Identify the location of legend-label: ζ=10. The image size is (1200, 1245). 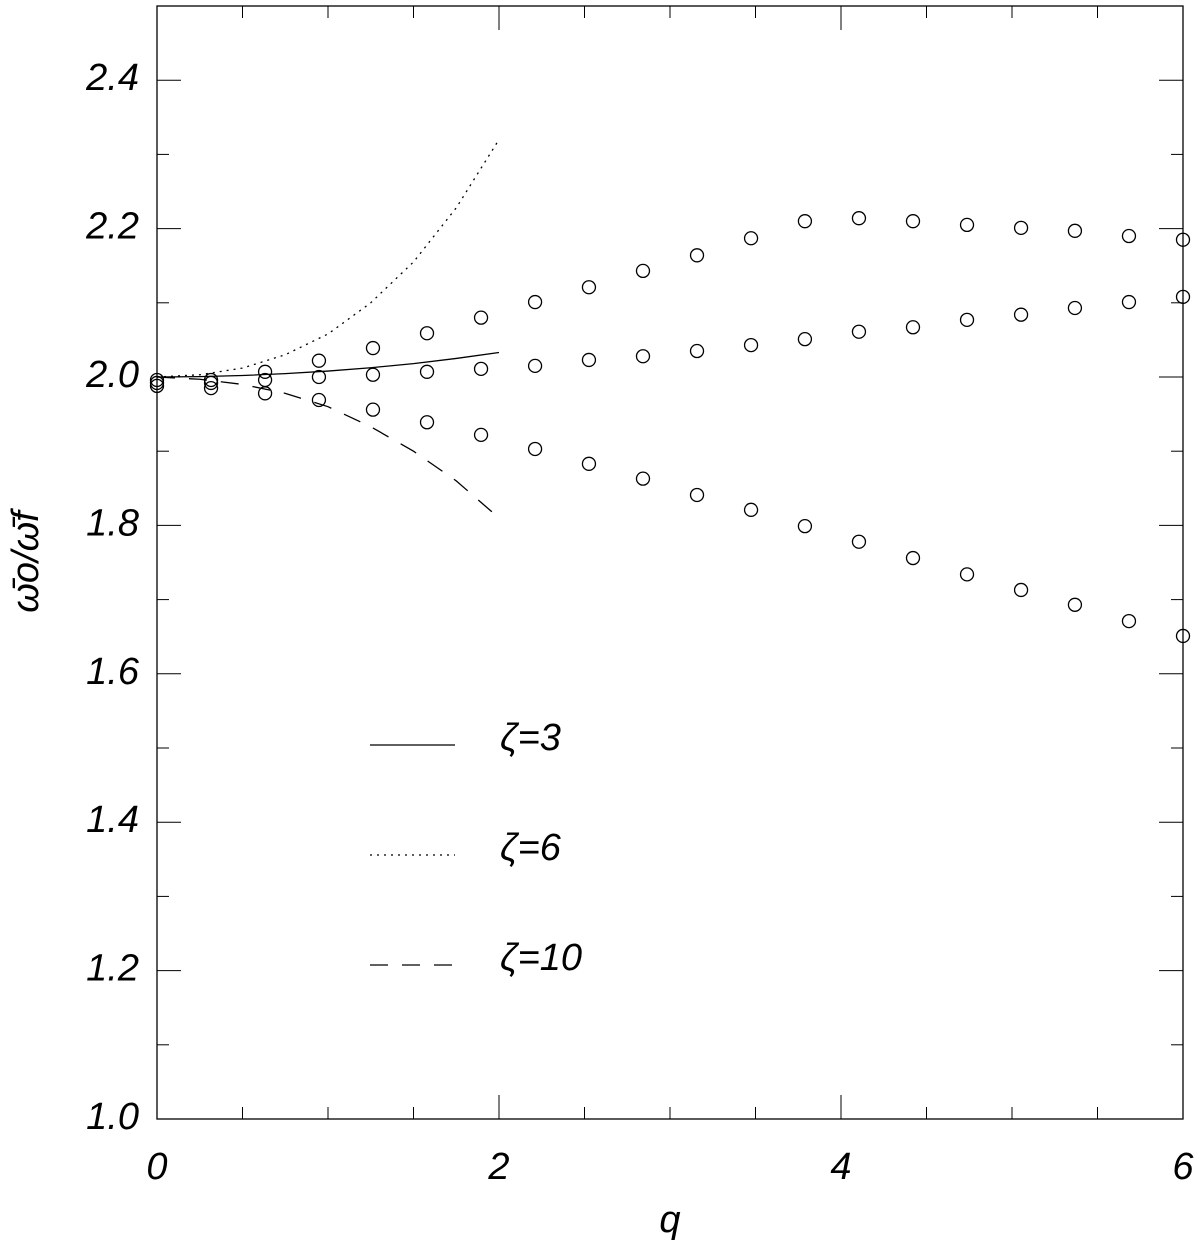
(541, 958).